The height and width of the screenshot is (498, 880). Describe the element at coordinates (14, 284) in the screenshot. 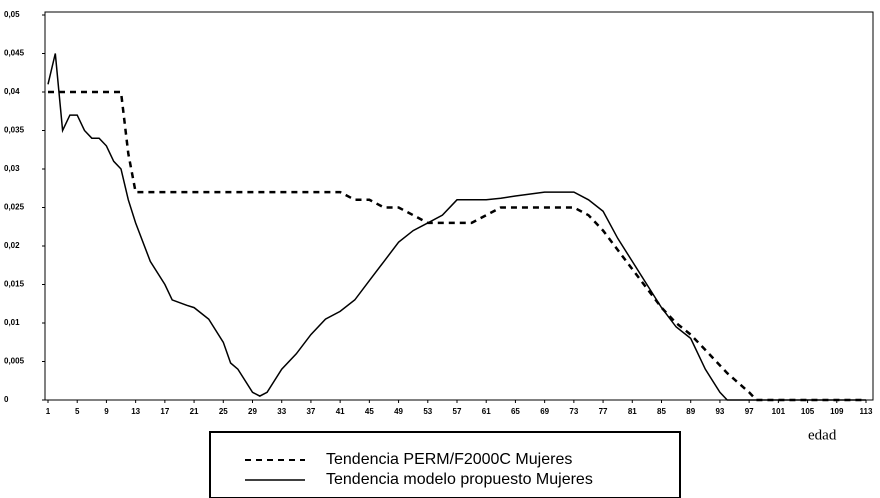

I see `y-tick-label: 0,015` at that location.